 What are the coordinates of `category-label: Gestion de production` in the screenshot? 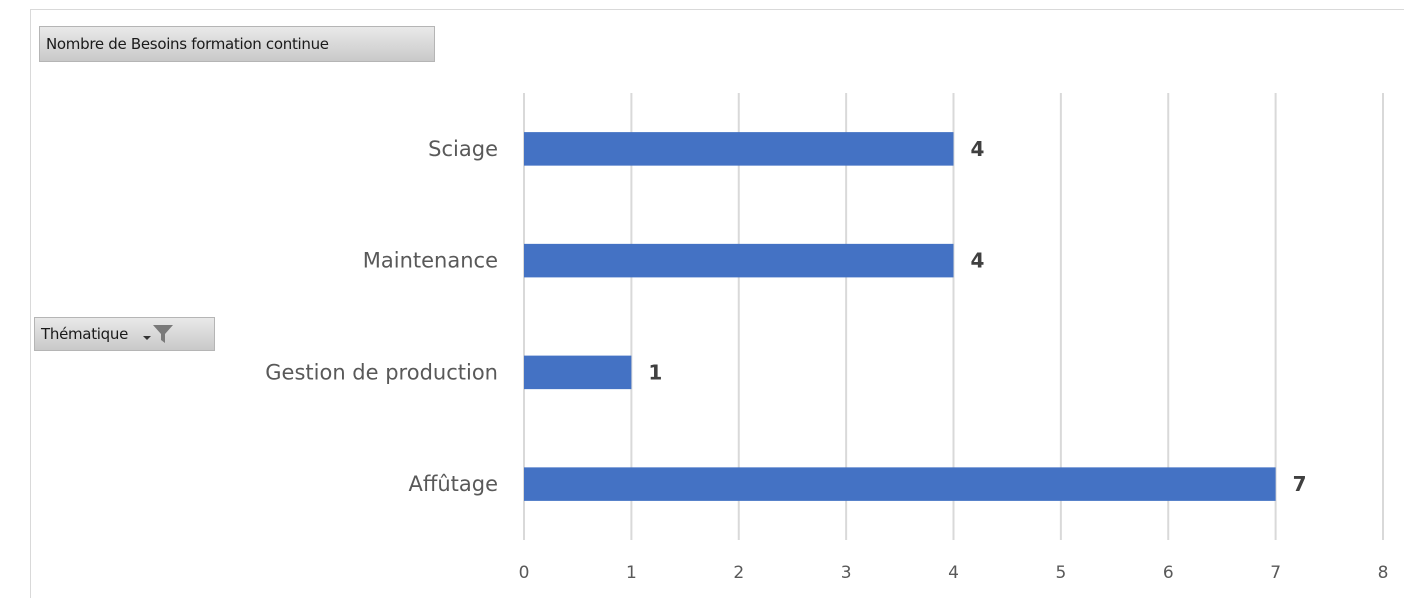 It's located at (381, 372).